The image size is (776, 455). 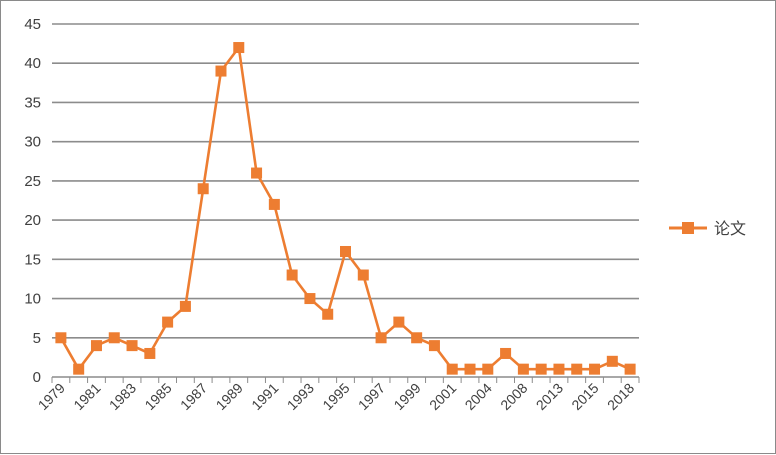 What do you see at coordinates (32, 142) in the screenshot?
I see `y-tick-label-30: 30` at bounding box center [32, 142].